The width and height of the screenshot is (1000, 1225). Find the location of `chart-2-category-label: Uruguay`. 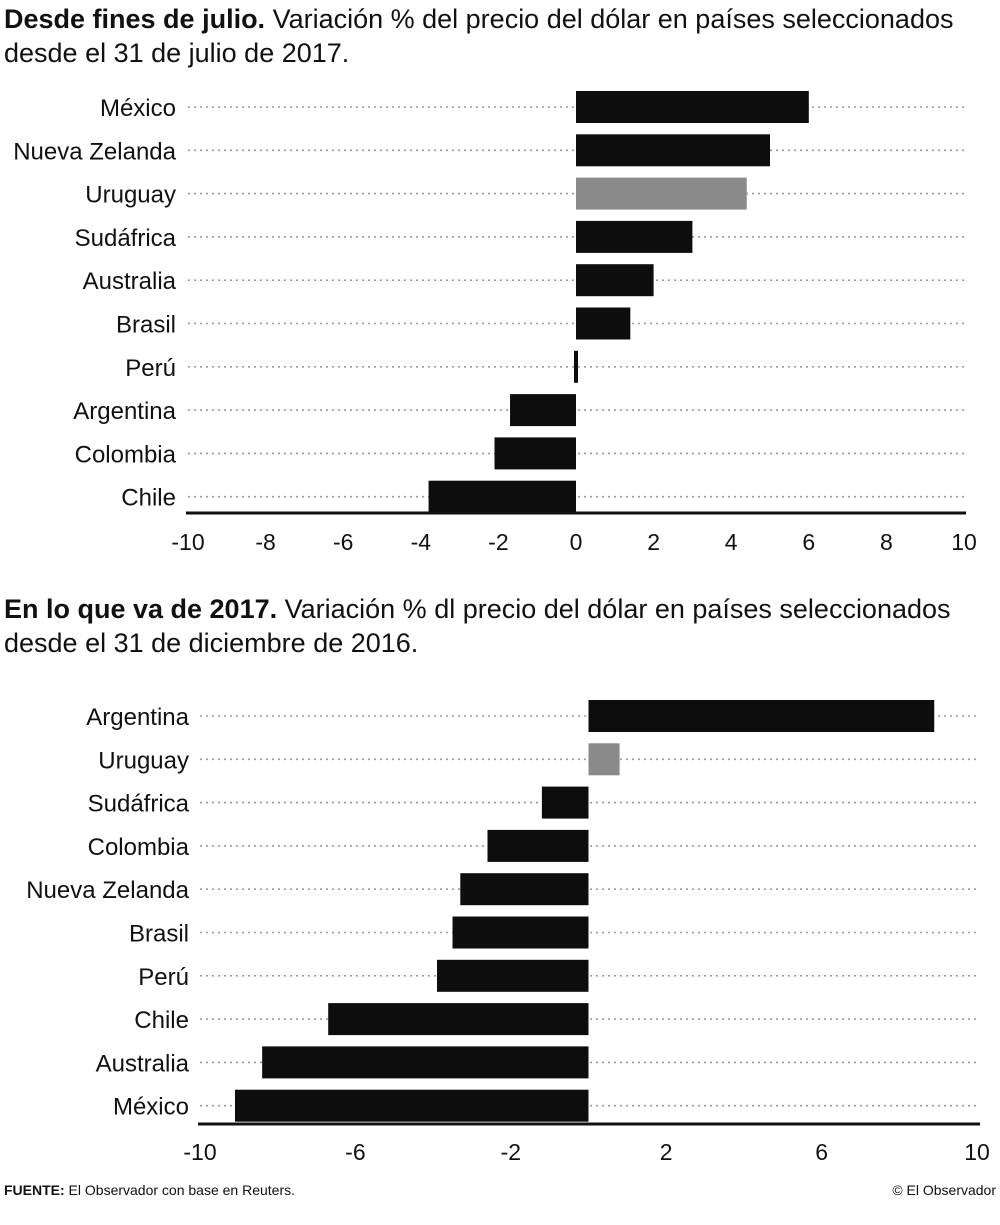

chart-2-category-label: Uruguay is located at coordinates (143, 760).